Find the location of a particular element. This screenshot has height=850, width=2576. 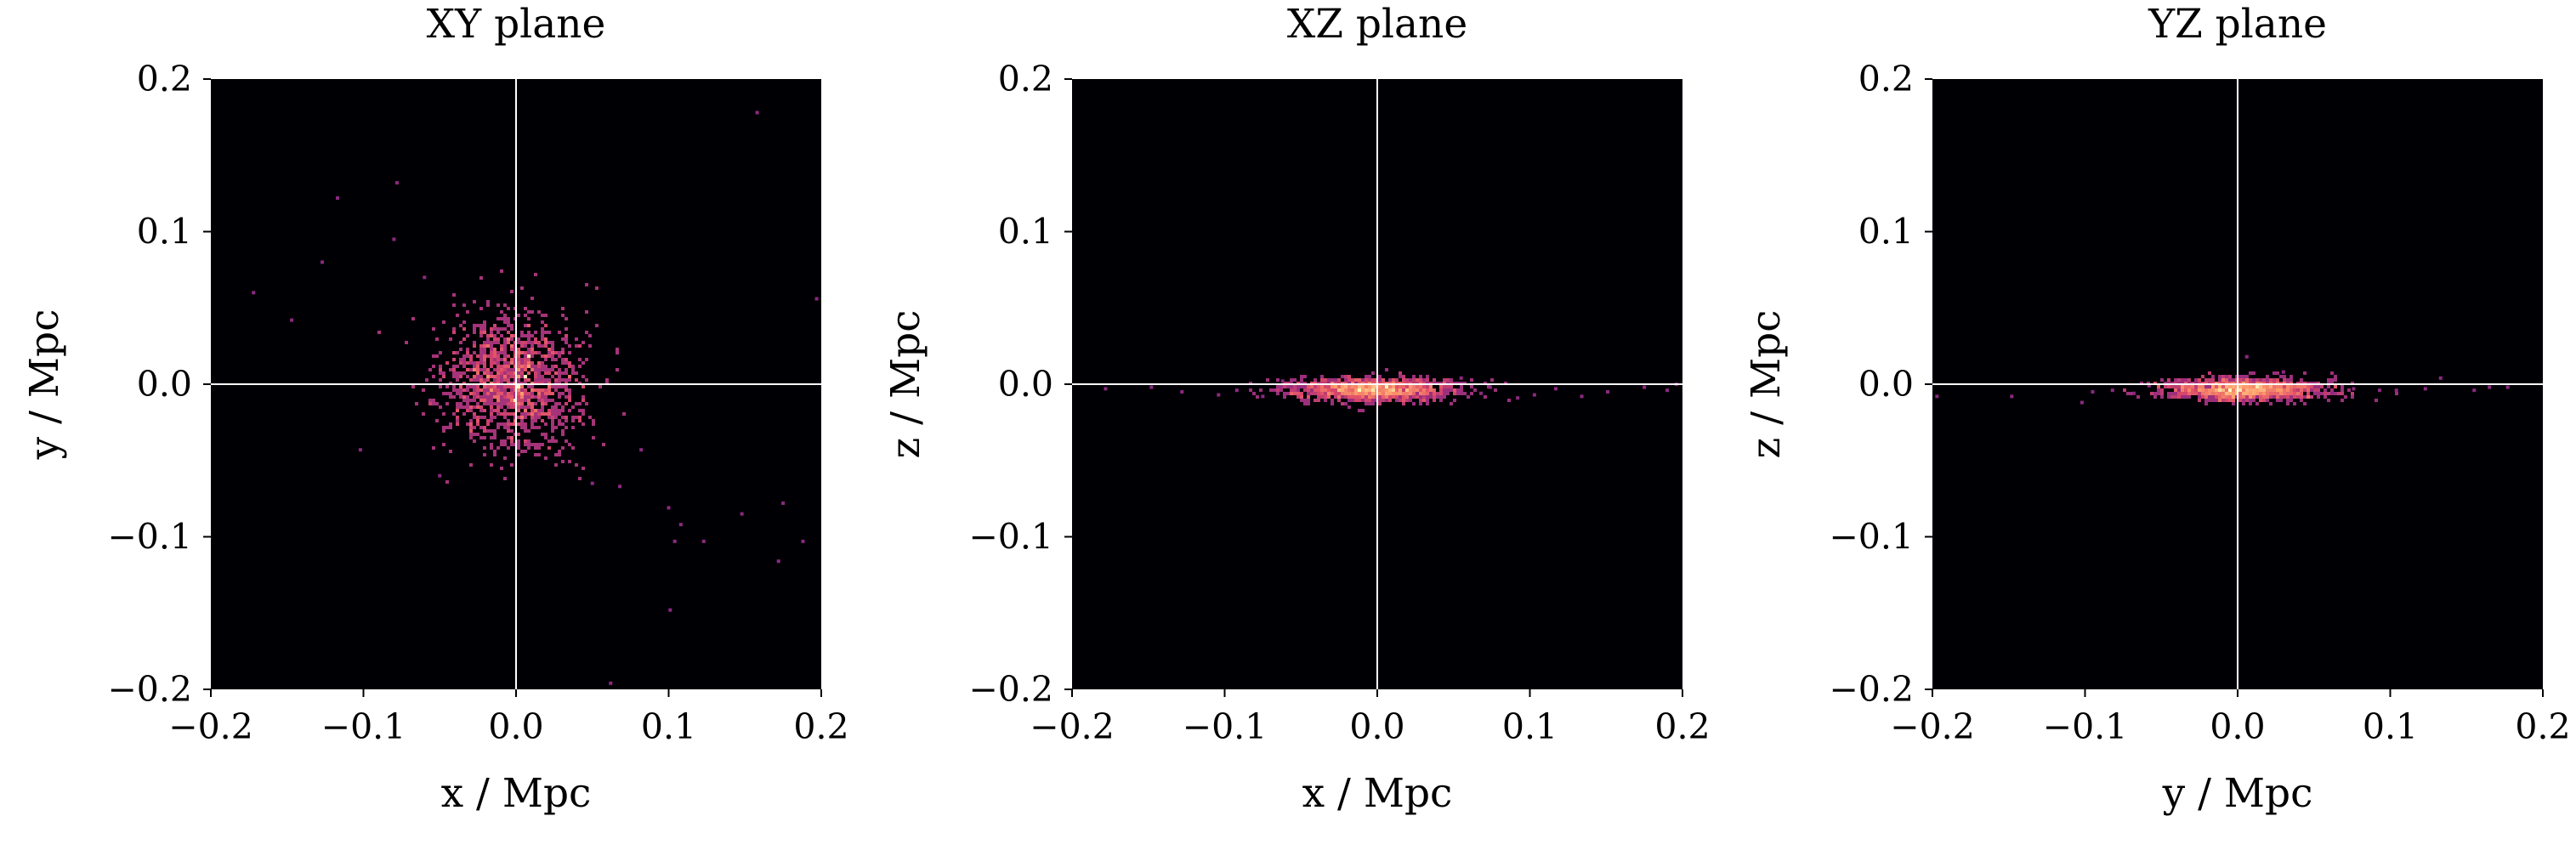

x-tick-label: 0.0 is located at coordinates (1376, 726).